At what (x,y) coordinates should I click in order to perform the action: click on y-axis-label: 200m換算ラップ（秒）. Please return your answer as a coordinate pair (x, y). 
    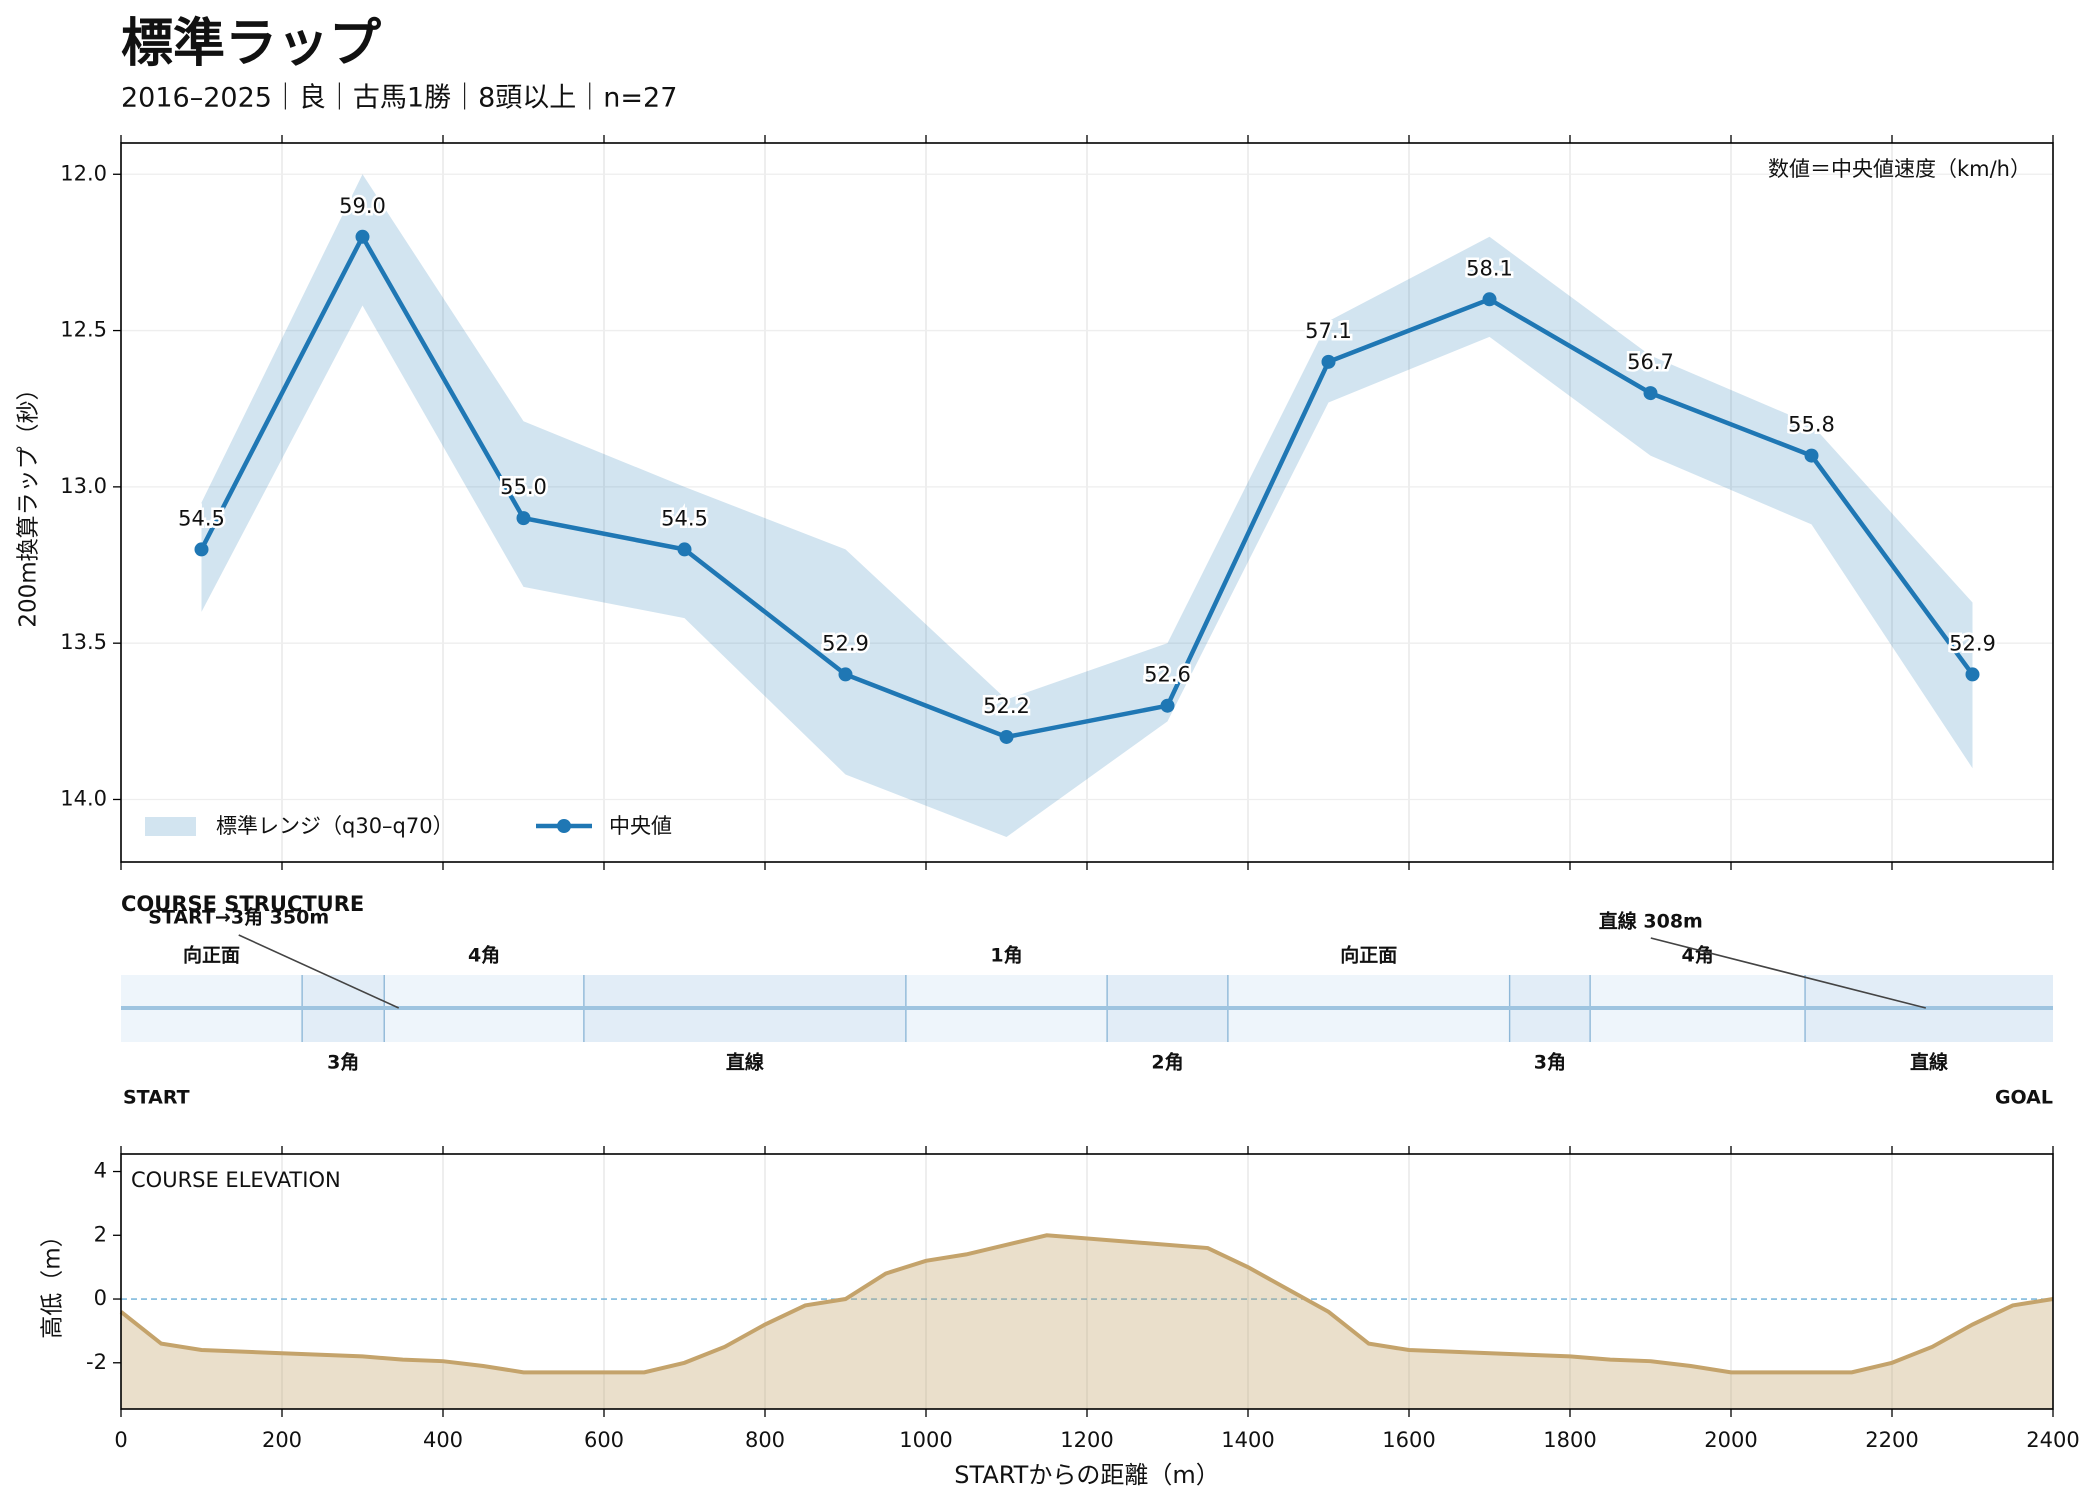
    Looking at the image, I should click on (29, 502).